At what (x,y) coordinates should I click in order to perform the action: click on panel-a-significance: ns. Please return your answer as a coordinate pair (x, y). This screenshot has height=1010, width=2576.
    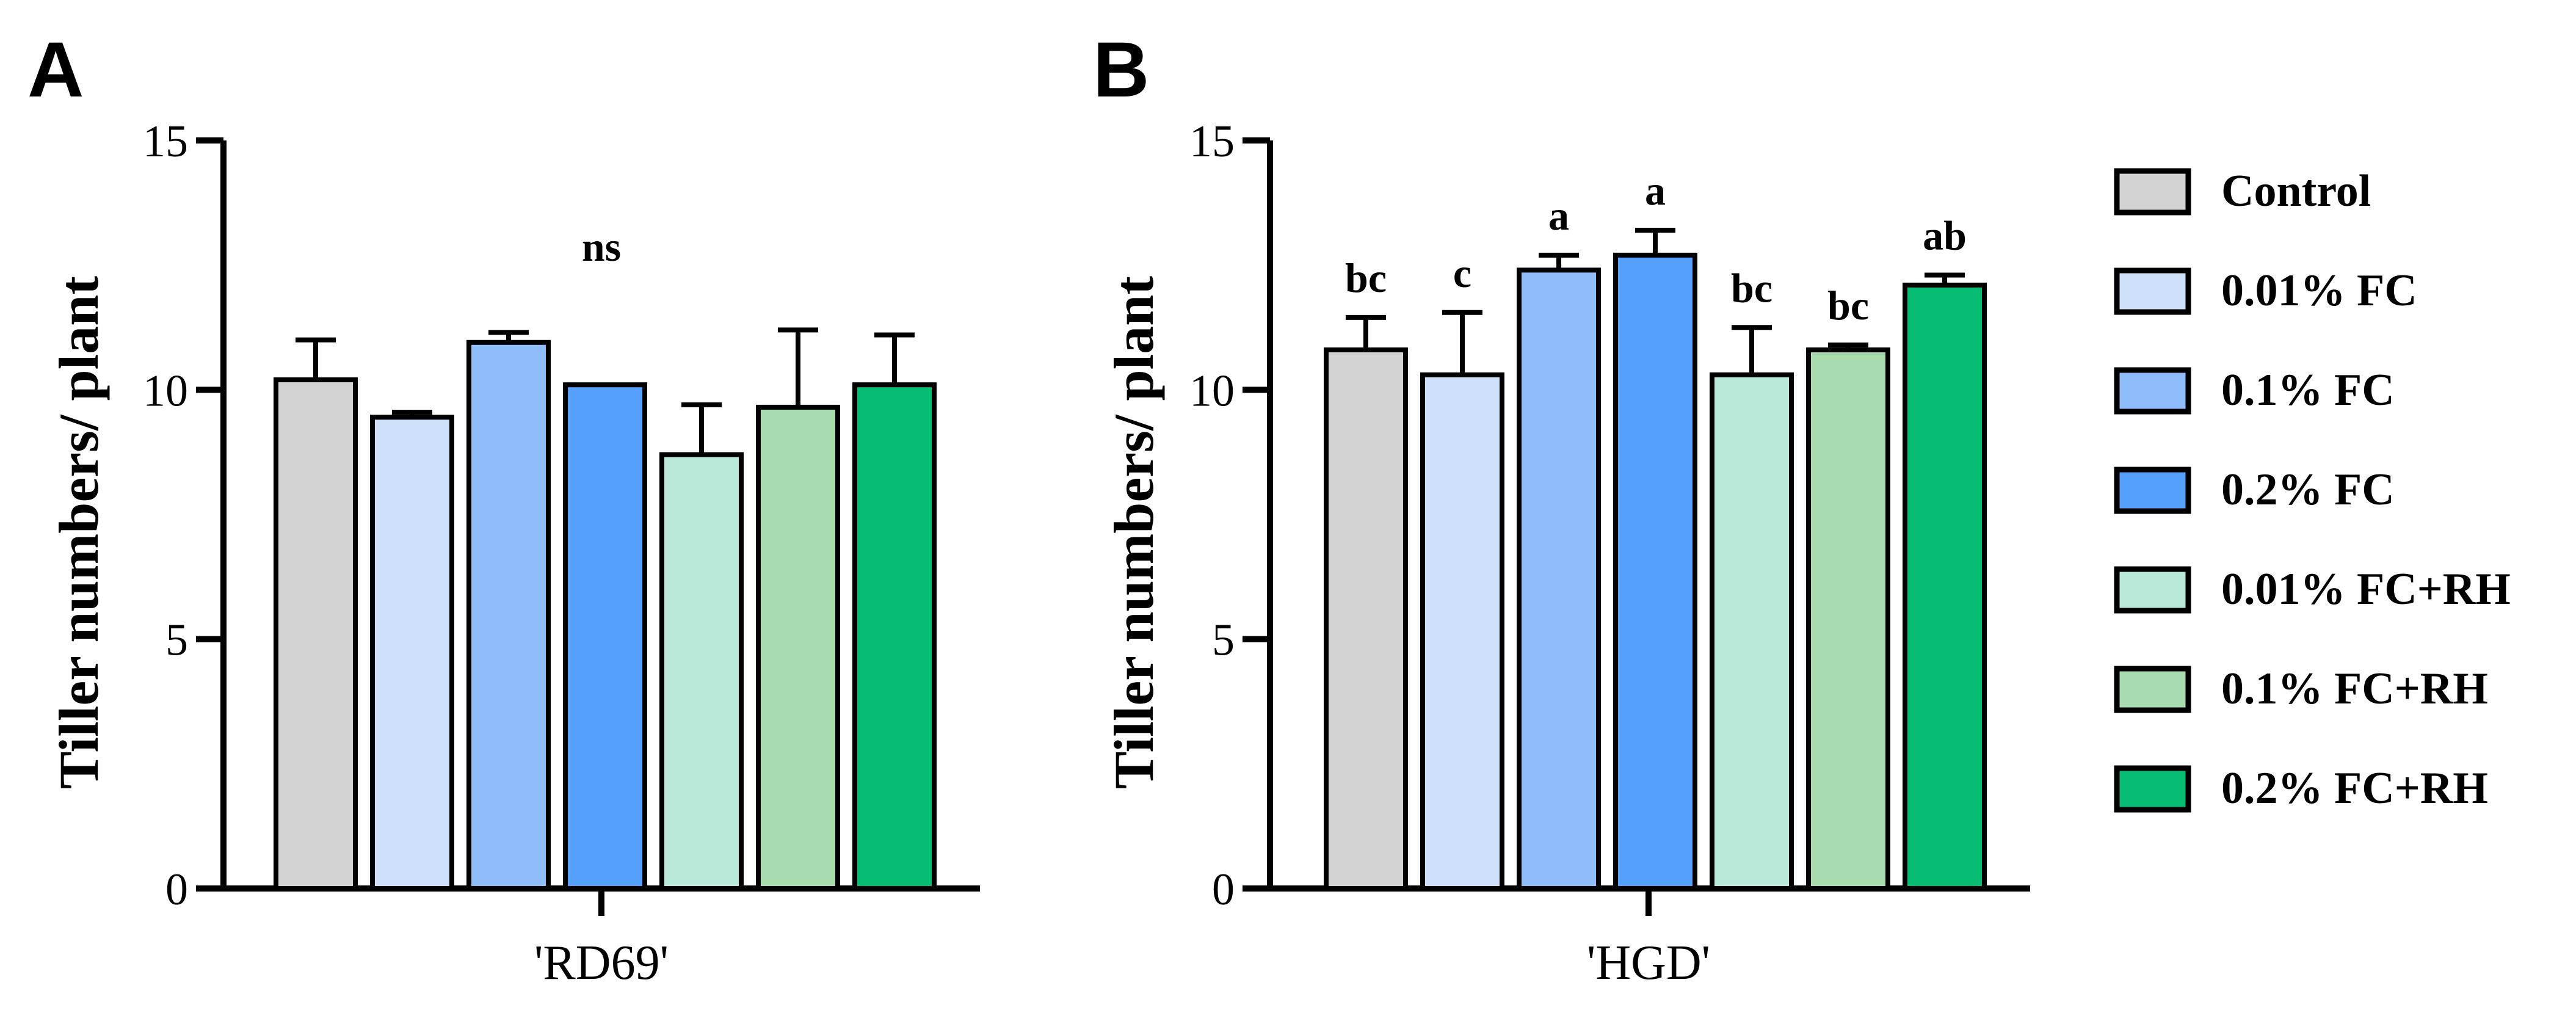
    Looking at the image, I should click on (601, 246).